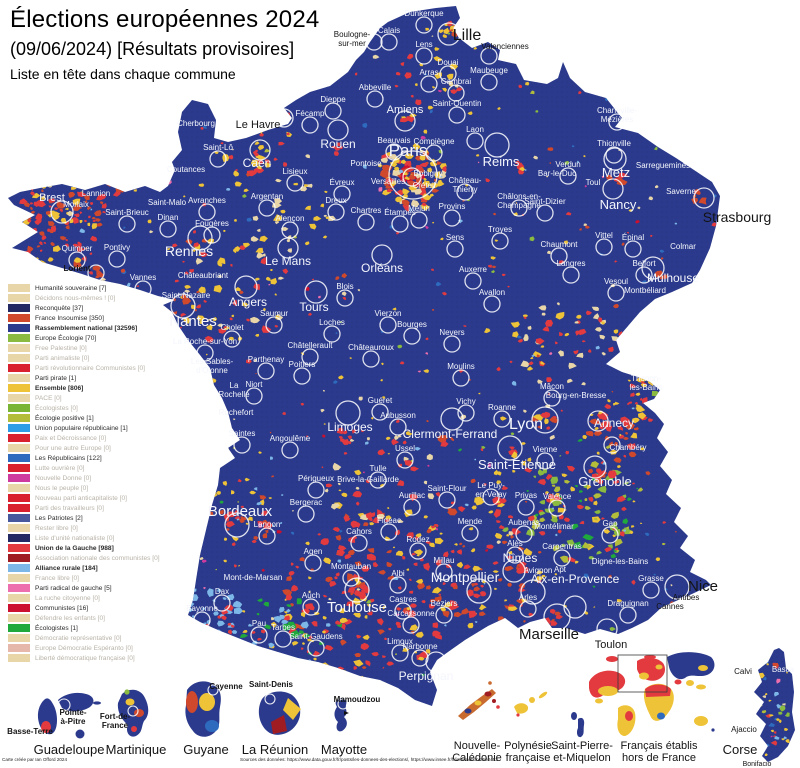  Describe the element at coordinates (344, 286) in the screenshot. I see `city-label: Blois` at that location.